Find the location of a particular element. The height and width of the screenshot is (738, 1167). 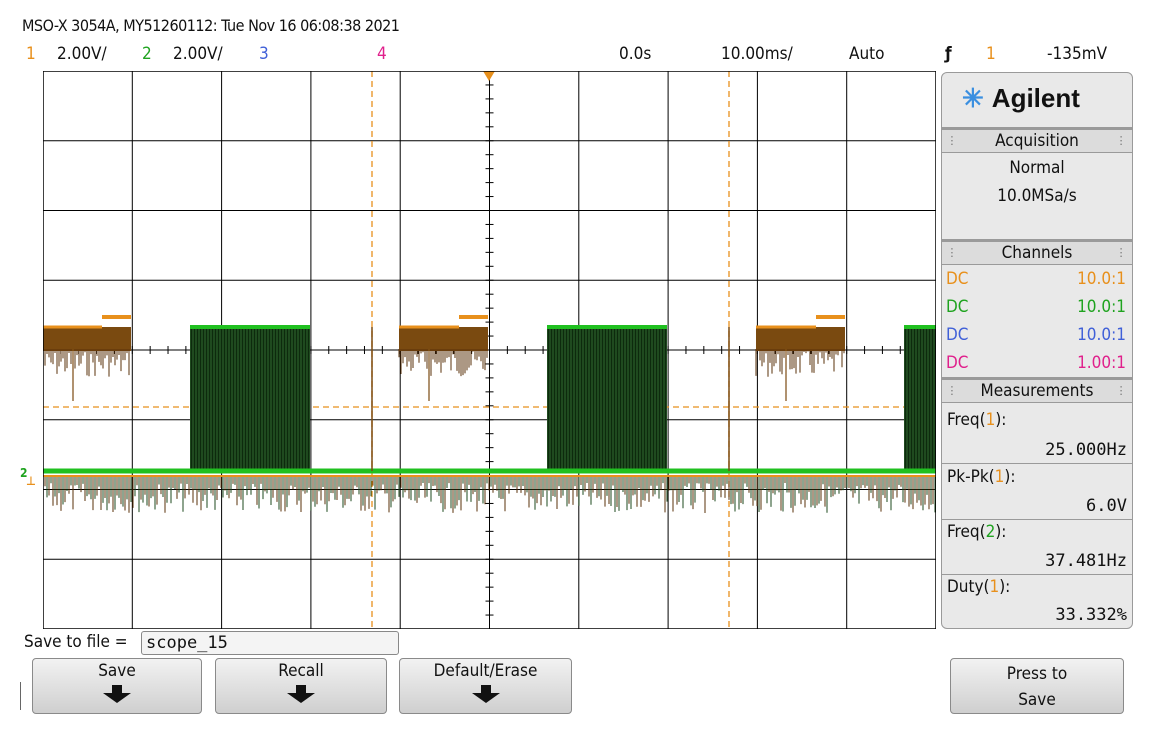

measurements-header: ⋮ Measurements ⋮ is located at coordinates (1037, 391).